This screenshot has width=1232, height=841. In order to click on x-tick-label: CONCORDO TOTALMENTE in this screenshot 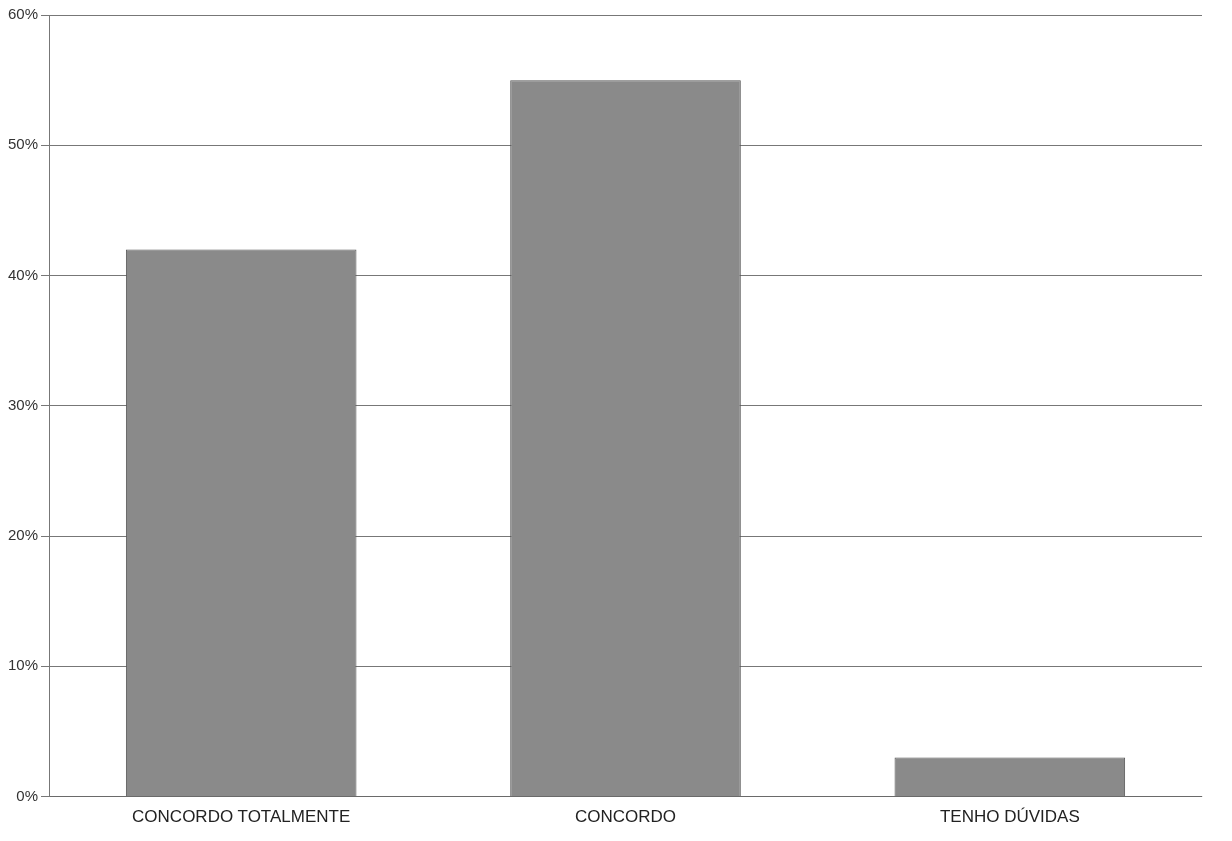, I will do `click(241, 817)`.